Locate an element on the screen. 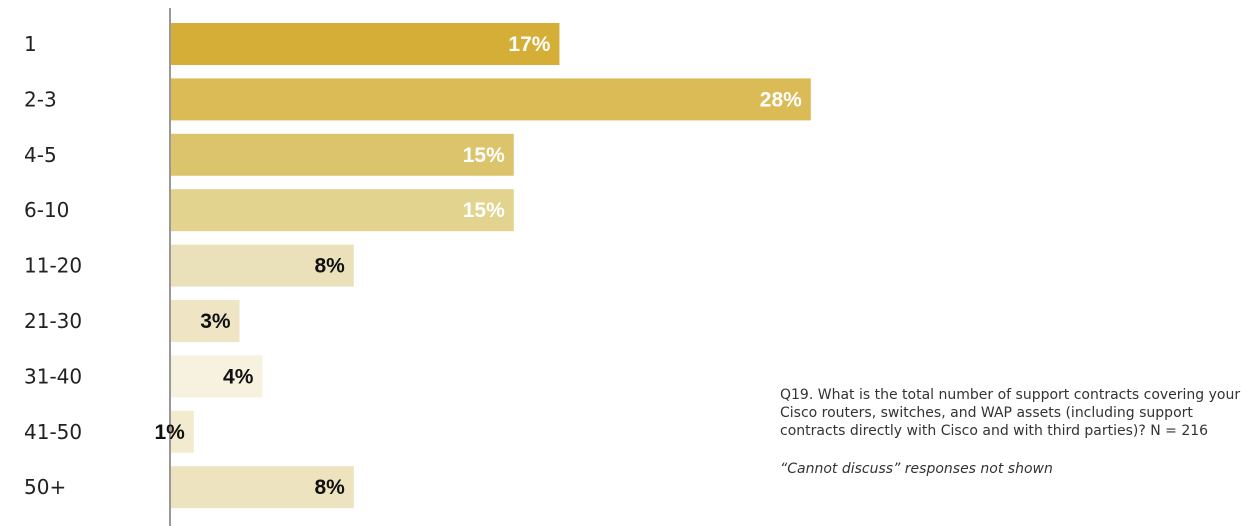 This screenshot has width=1257, height=526. value-label: 1% is located at coordinates (169, 432).